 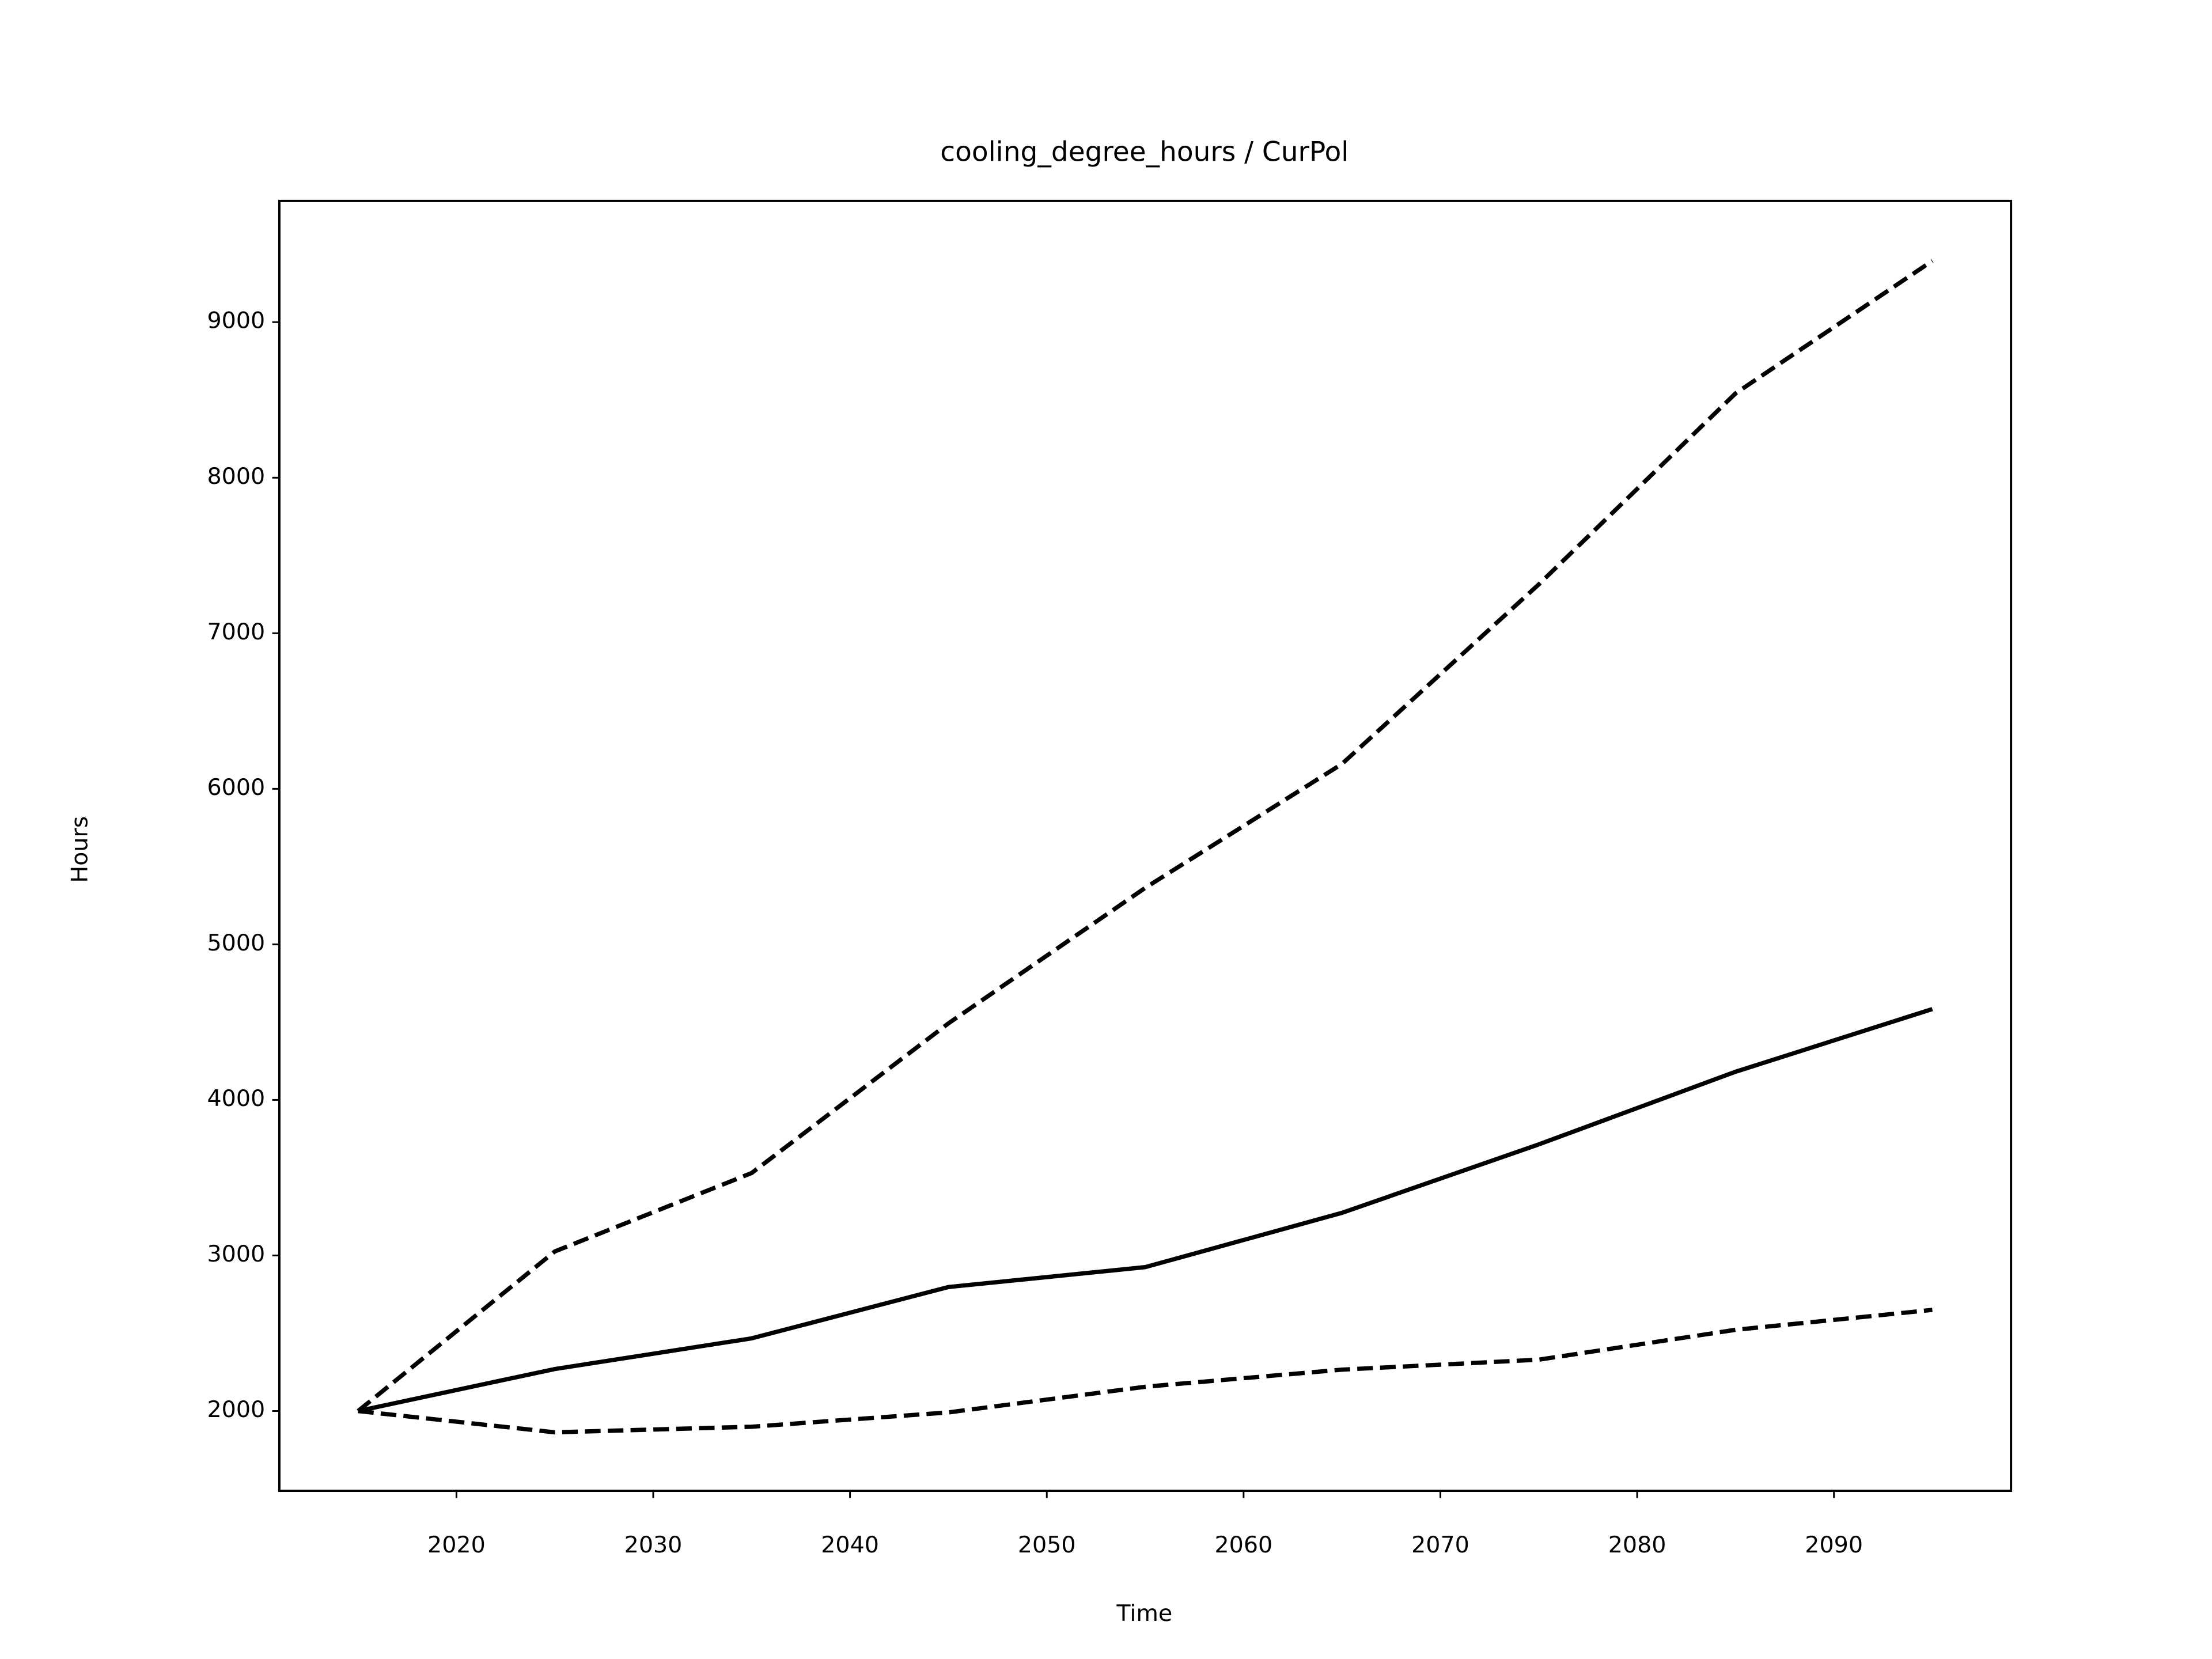 What do you see at coordinates (236, 787) in the screenshot?
I see `y-tick-label: 6000` at bounding box center [236, 787].